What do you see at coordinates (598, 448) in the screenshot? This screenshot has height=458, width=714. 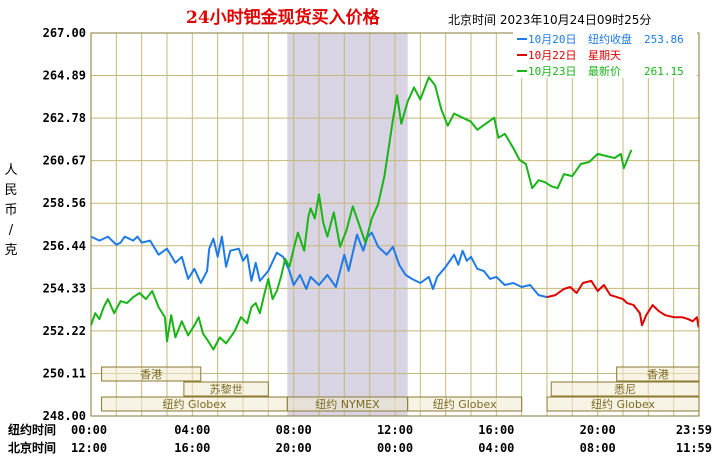 I see `x-tick-bj: 08:00` at bounding box center [598, 448].